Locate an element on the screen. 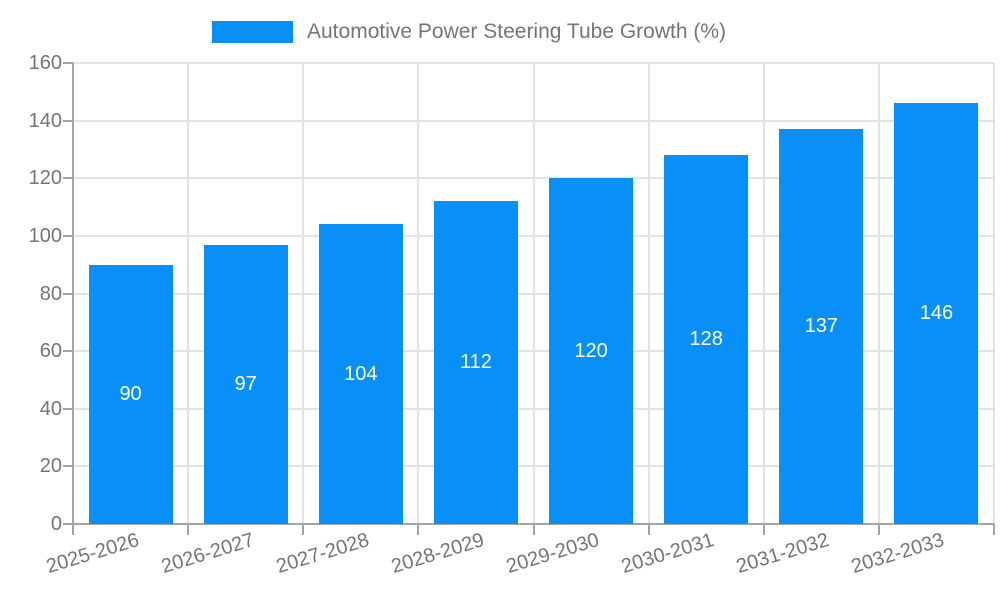  bar-value-label: 128 is located at coordinates (706, 339).